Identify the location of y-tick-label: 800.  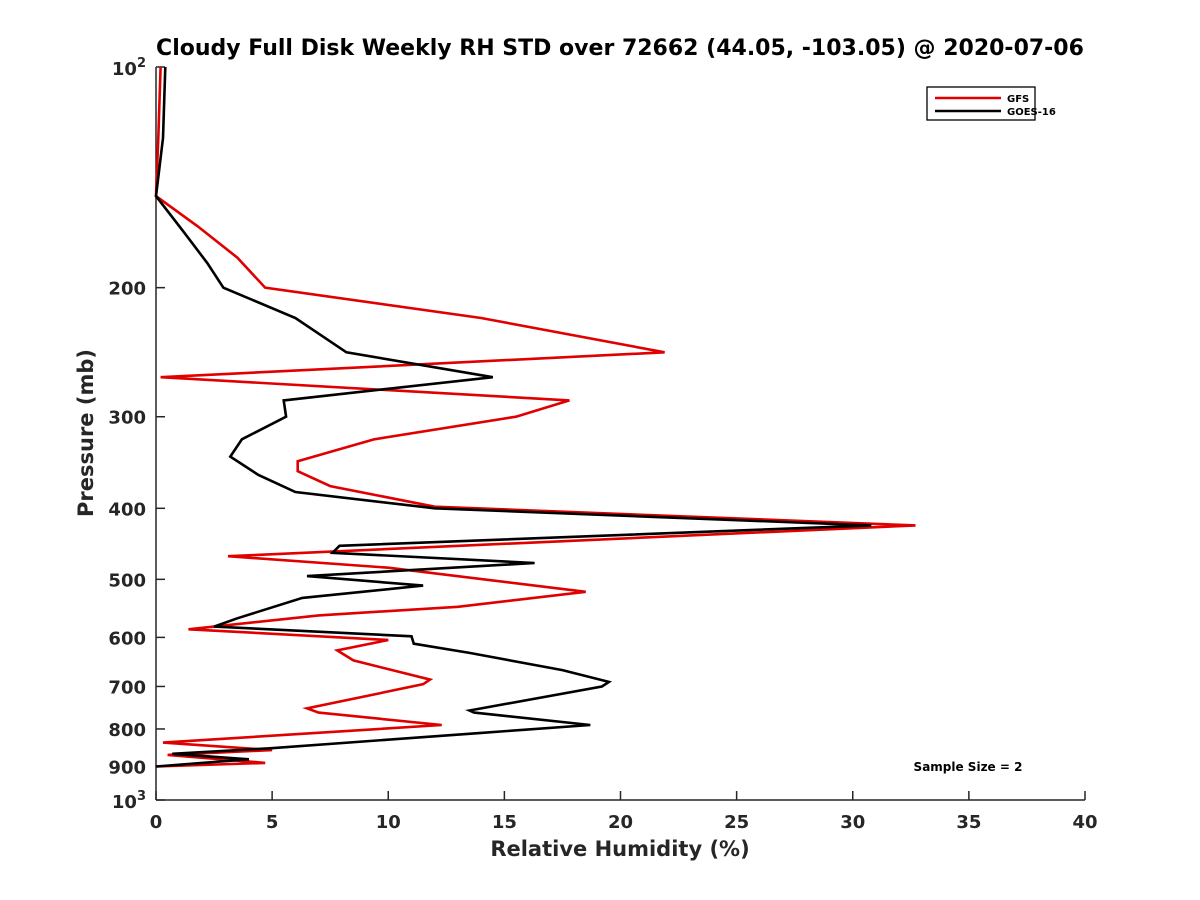
(127, 730).